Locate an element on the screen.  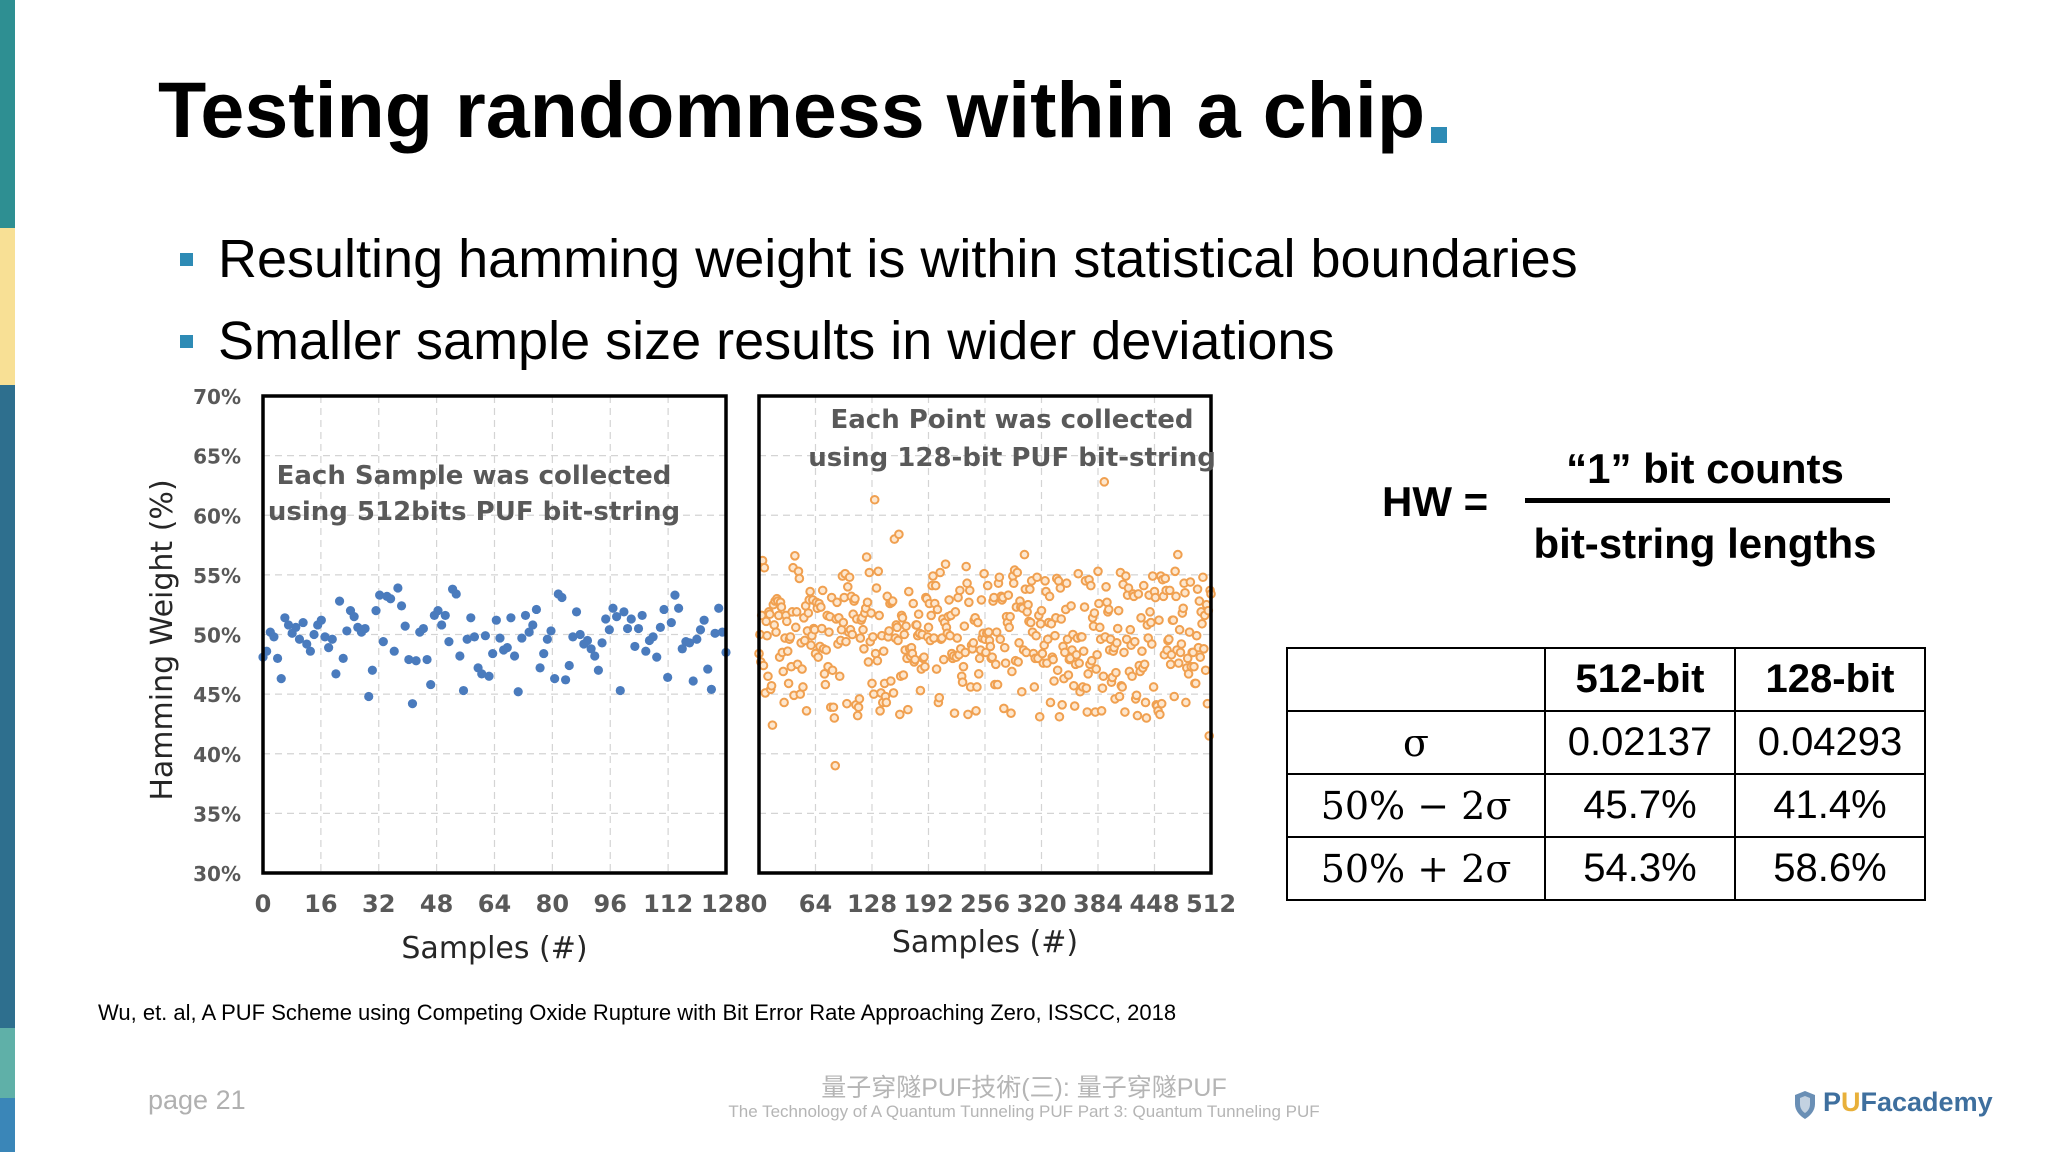
x-tick-label: 112 is located at coordinates (668, 904).